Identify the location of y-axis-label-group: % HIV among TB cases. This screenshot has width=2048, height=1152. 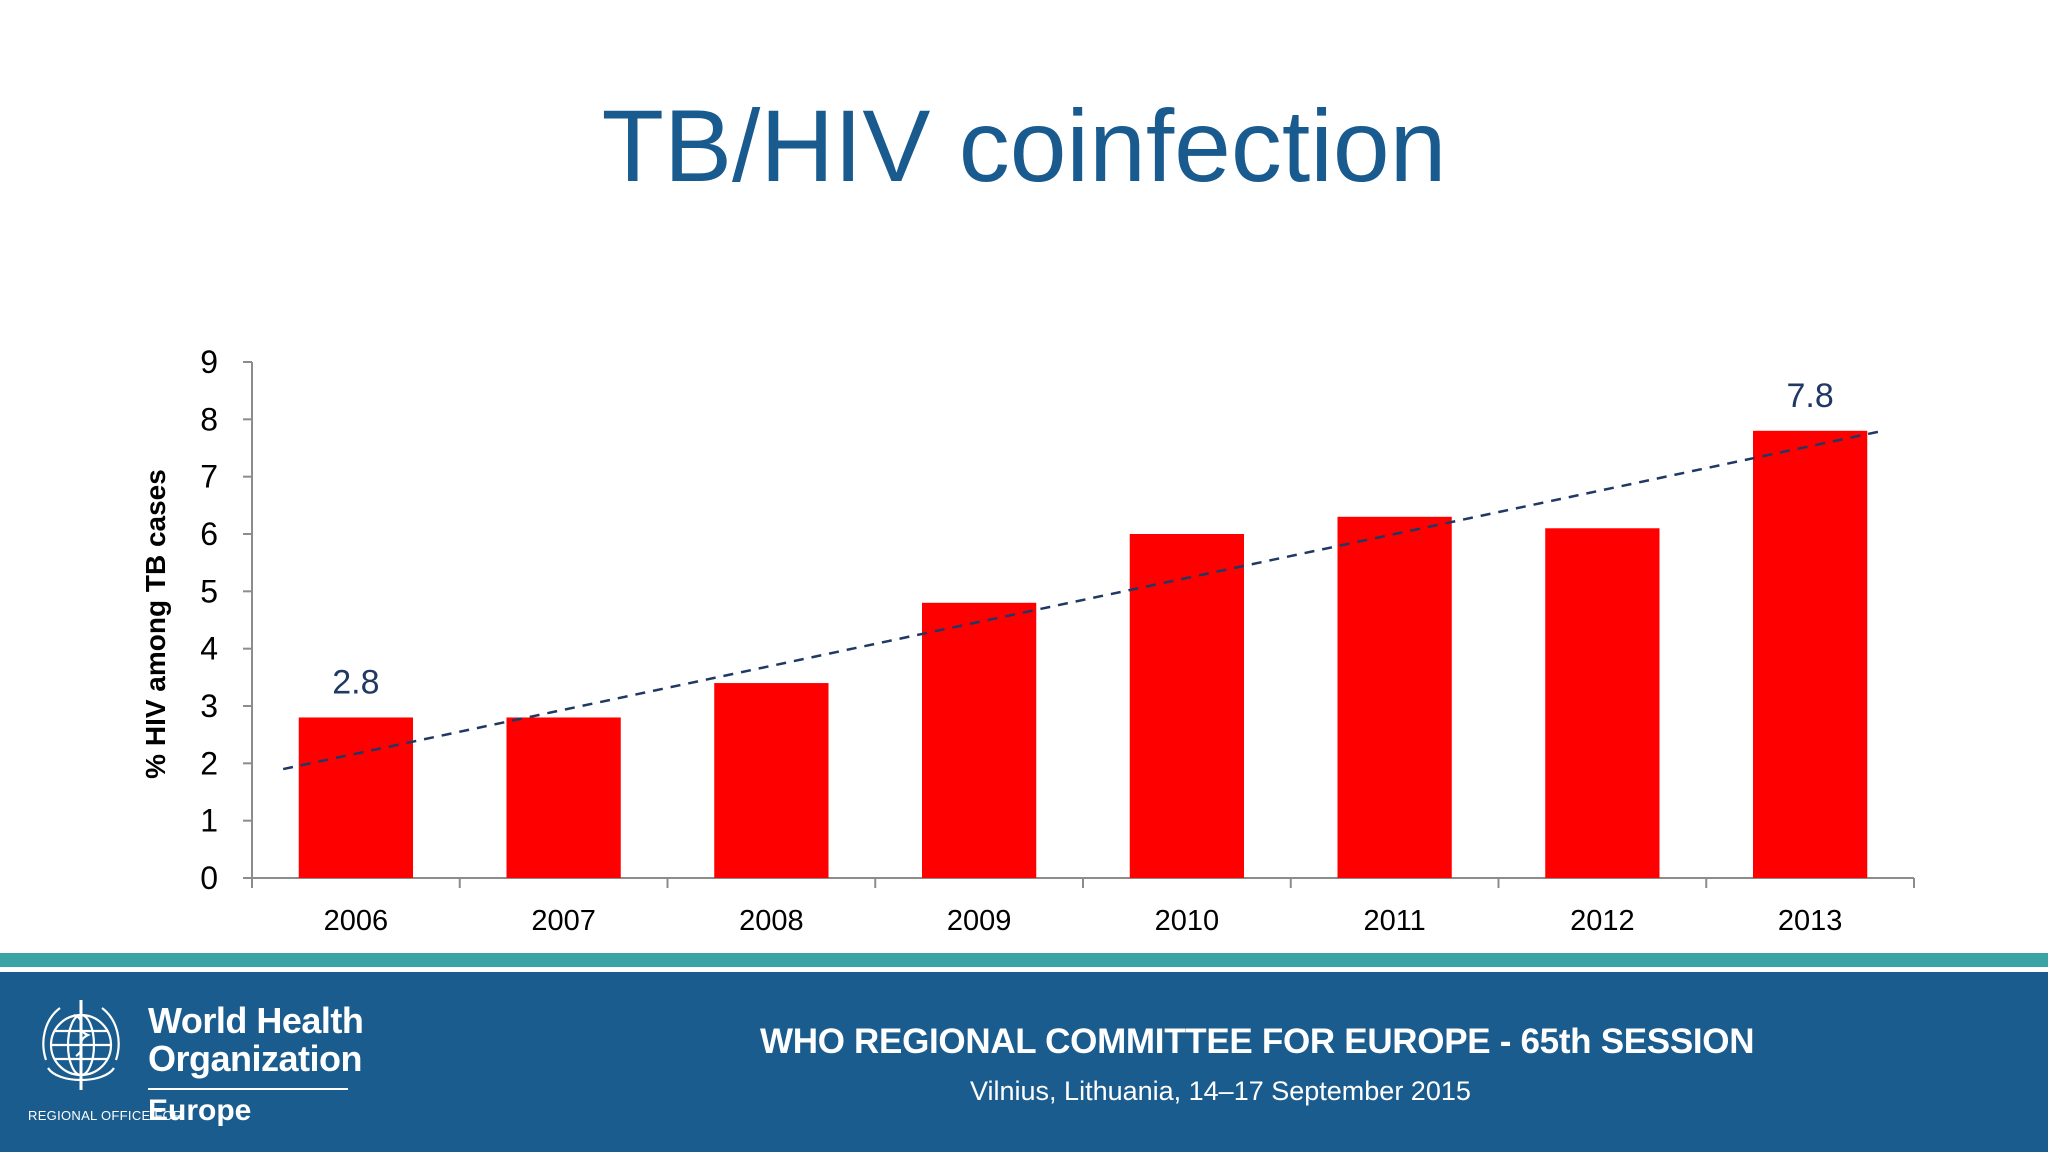
(155, 624).